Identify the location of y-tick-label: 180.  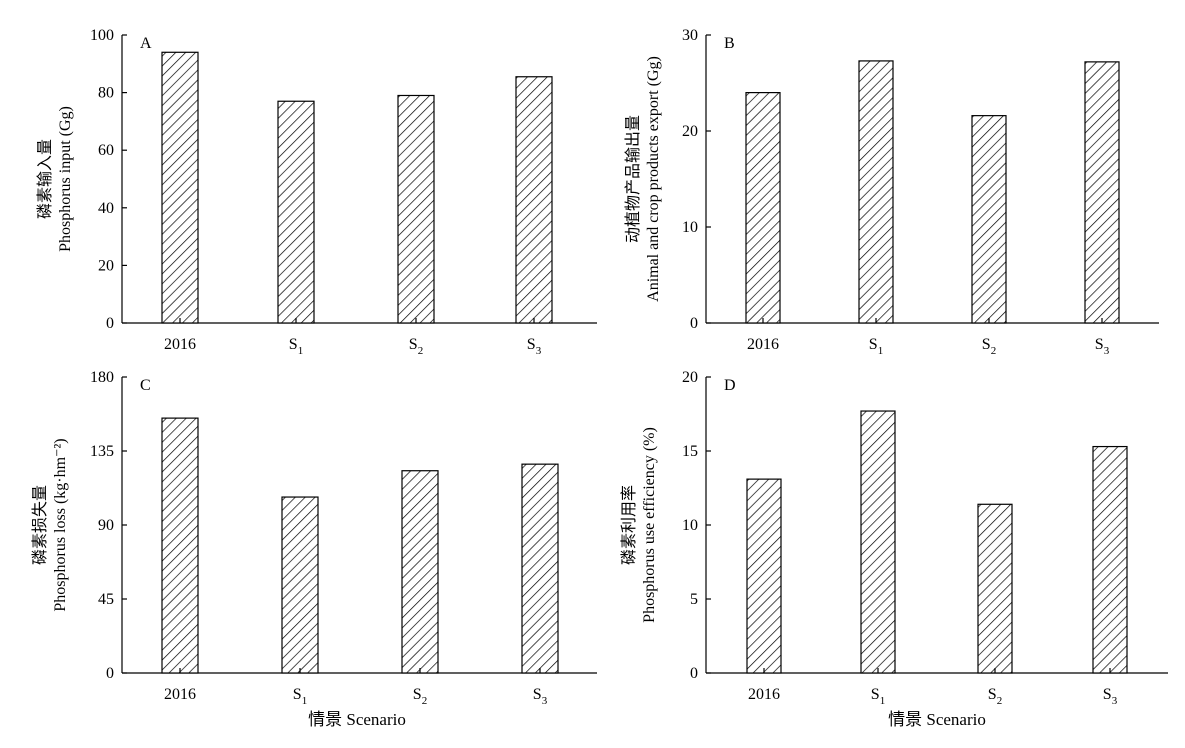
(102, 377).